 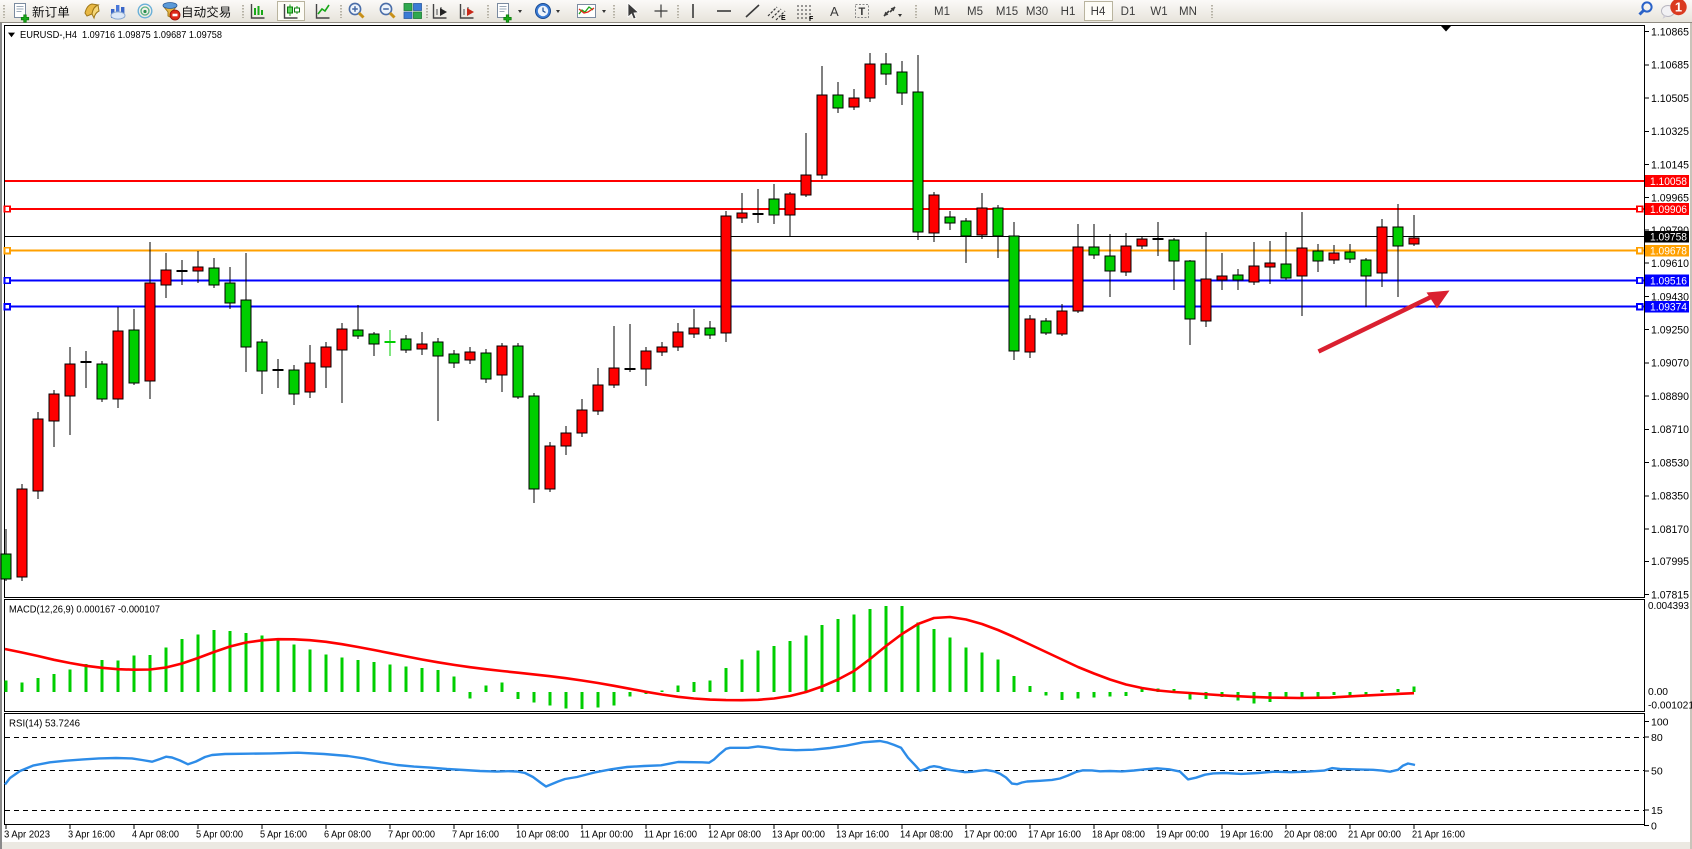 What do you see at coordinates (1654, 826) in the screenshot?
I see `svg-text: 0` at bounding box center [1654, 826].